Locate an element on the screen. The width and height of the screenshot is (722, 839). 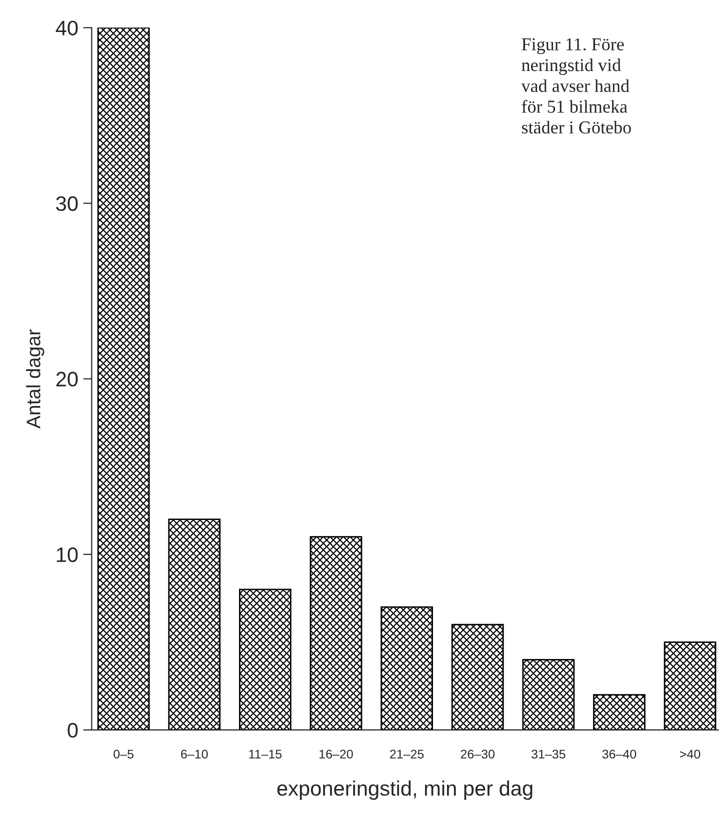
x-axis-title: exponeringstid, min per dag is located at coordinates (404, 790).